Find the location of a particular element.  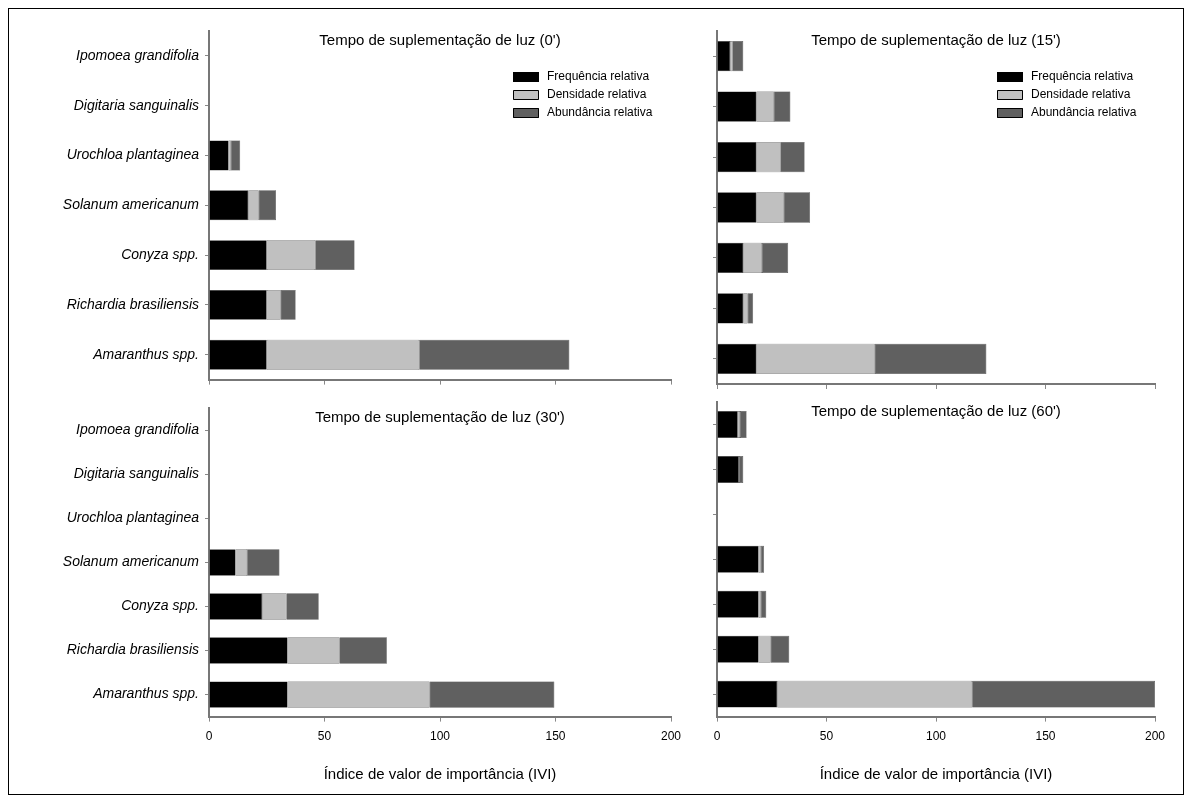

chart-title: Tempo de suplementação de luz (30') is located at coordinates (440, 417).